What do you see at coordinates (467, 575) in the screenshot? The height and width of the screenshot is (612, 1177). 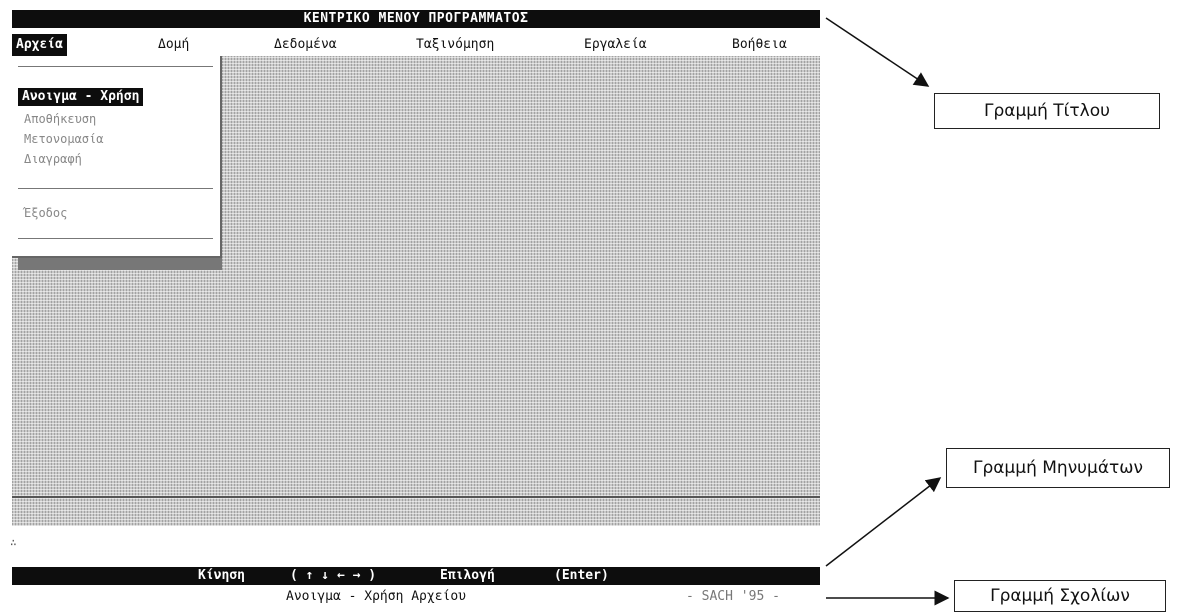 I see `select-label: Επιλογή` at bounding box center [467, 575].